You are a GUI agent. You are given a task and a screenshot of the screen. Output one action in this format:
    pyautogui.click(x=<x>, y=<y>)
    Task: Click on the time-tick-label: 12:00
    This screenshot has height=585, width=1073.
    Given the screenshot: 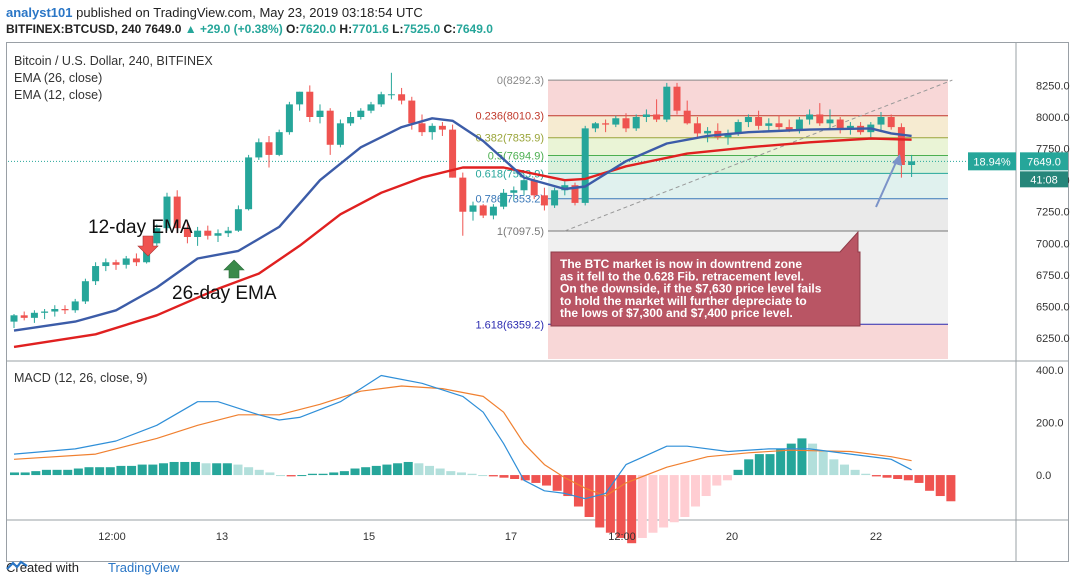 What is the action you would take?
    pyautogui.click(x=112, y=537)
    